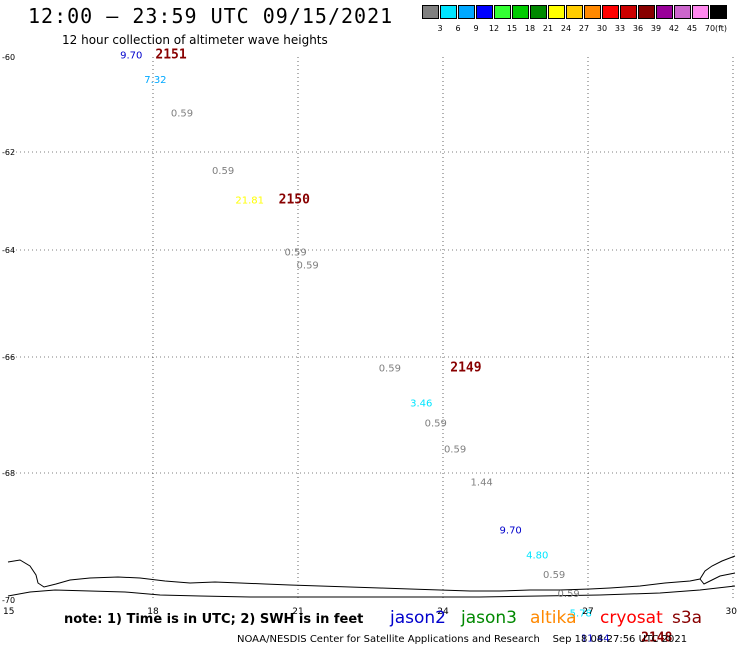  Describe the element at coordinates (8, 57) in the screenshot. I see `y-tick-label: -60` at that location.